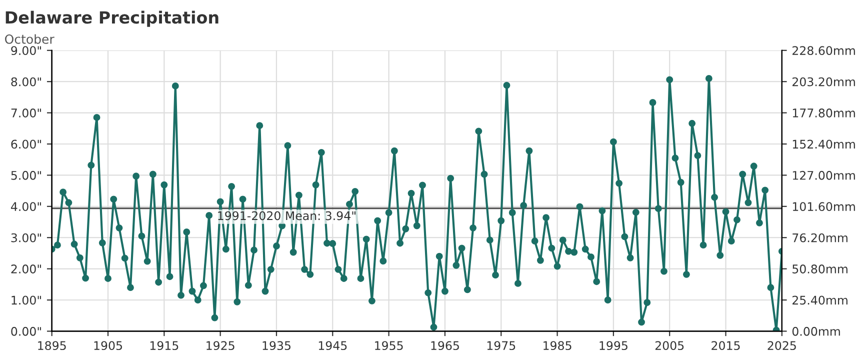 The height and width of the screenshot is (360, 864). I want to click on y2-tick-label: 177.80mm, so click(823, 113).